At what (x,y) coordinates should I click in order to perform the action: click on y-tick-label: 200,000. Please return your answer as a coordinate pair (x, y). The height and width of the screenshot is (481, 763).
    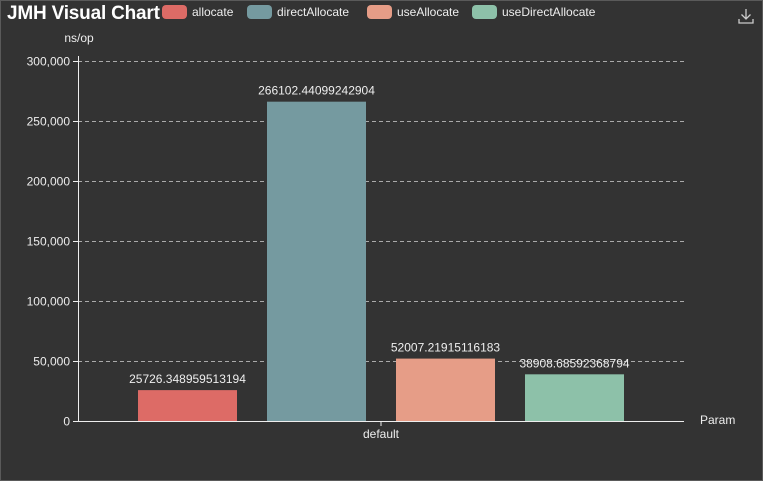
    Looking at the image, I should click on (49, 182).